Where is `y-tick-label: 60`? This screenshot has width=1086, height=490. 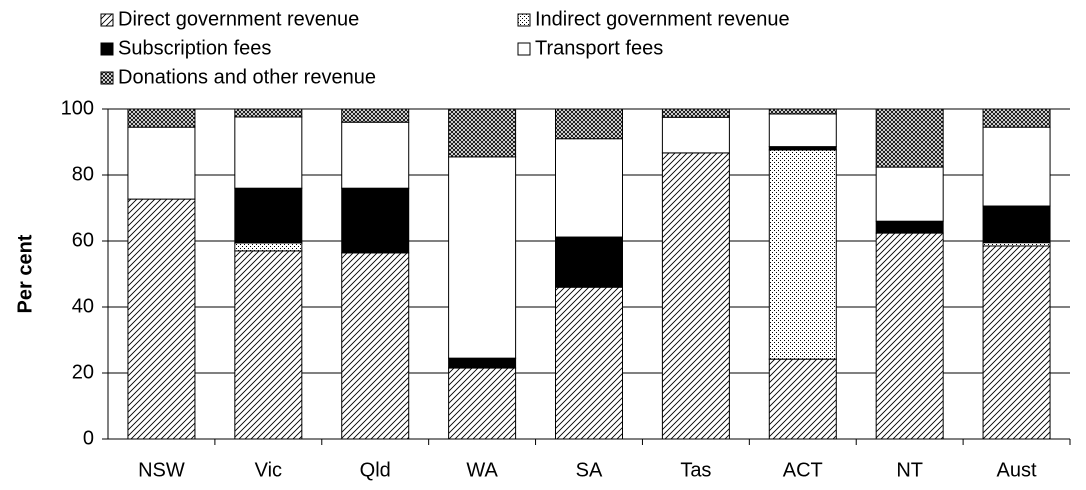 y-tick-label: 60 is located at coordinates (83, 240).